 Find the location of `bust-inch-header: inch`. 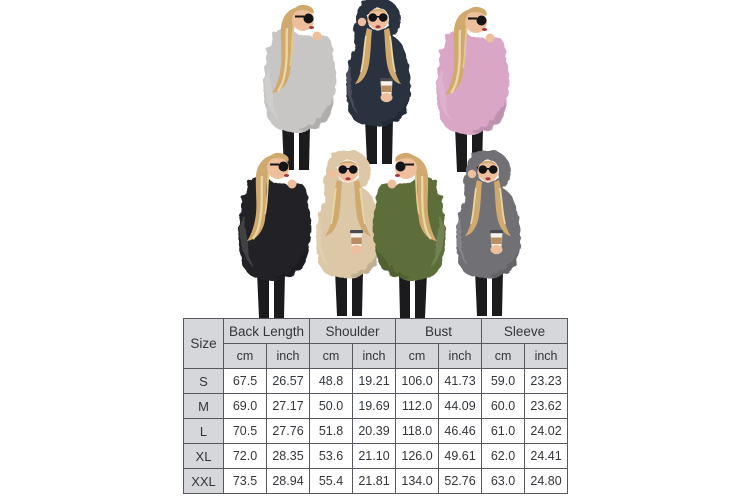

bust-inch-header: inch is located at coordinates (460, 356).